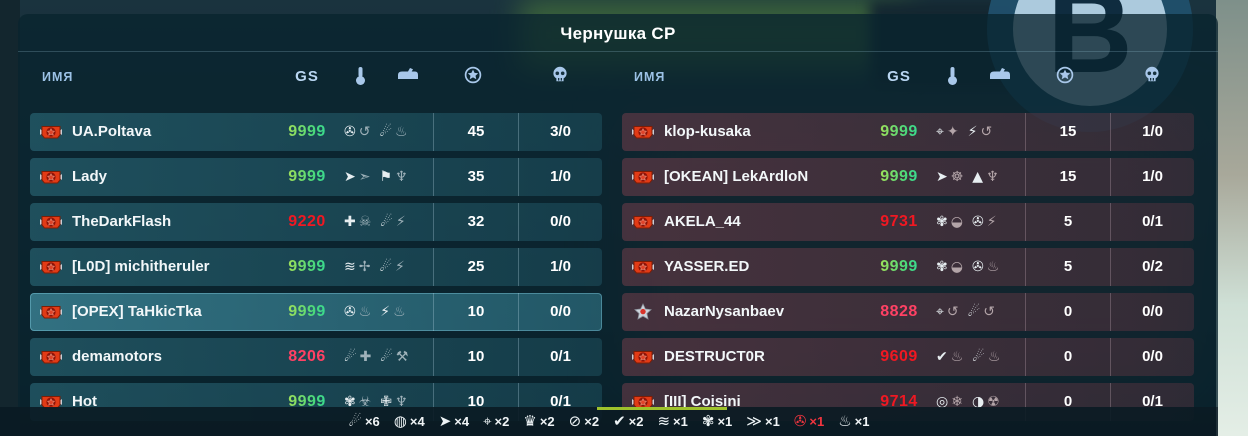 This screenshot has height=436, width=1248. I want to click on gs-column-header: GS, so click(307, 76).